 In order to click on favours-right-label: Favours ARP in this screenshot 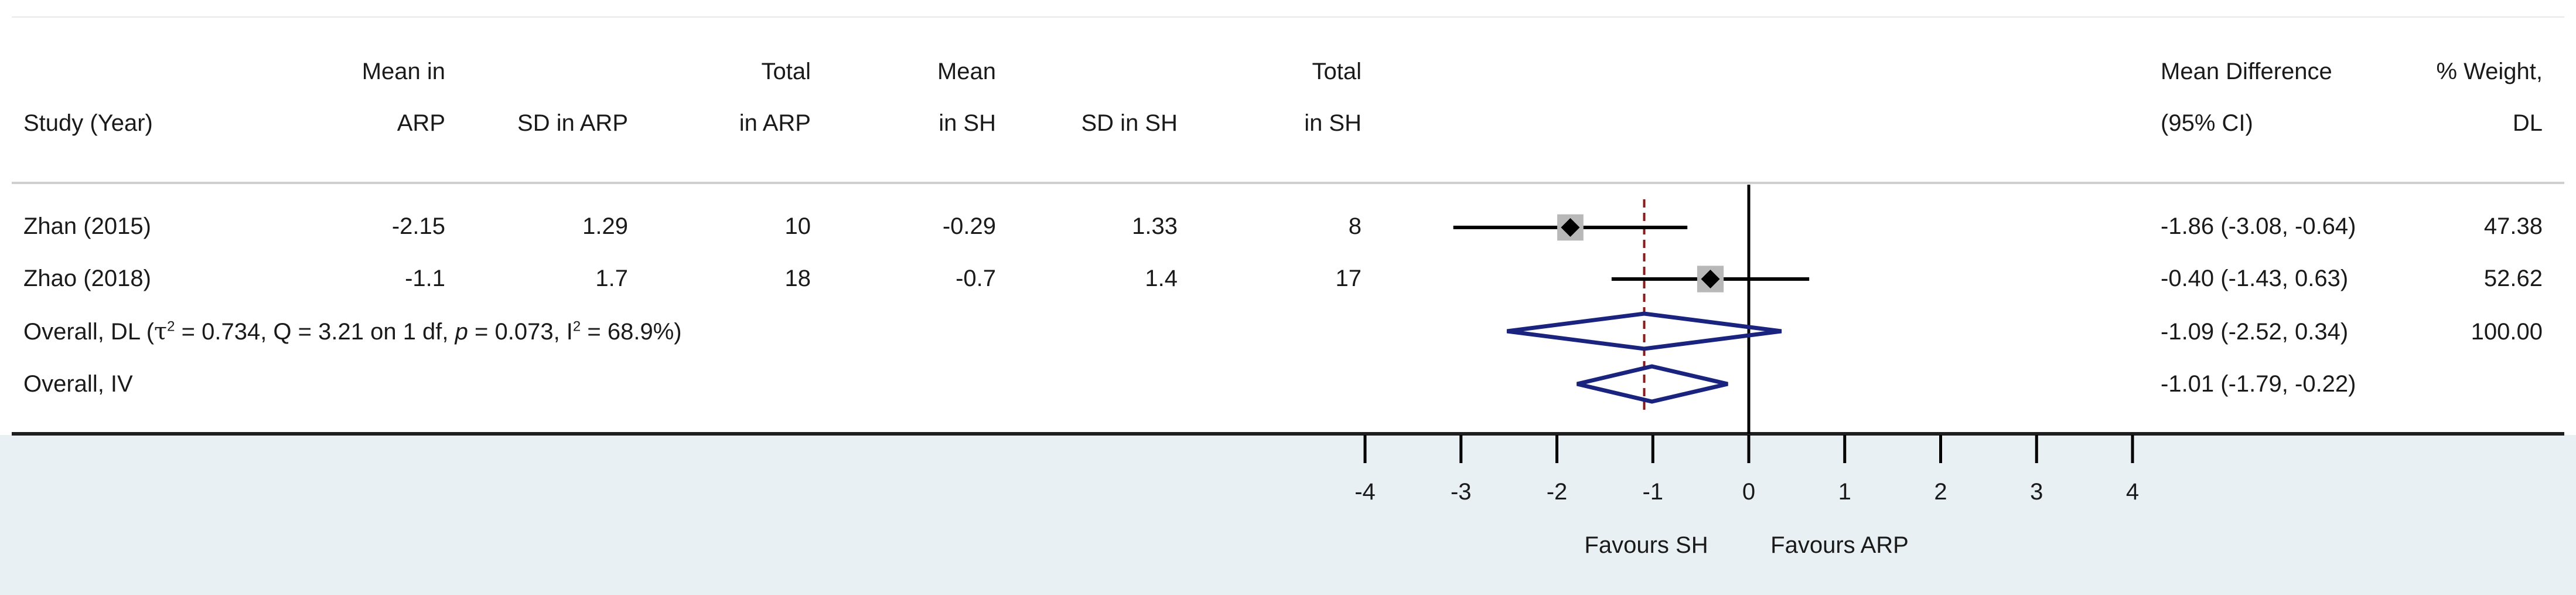, I will do `click(1839, 545)`.